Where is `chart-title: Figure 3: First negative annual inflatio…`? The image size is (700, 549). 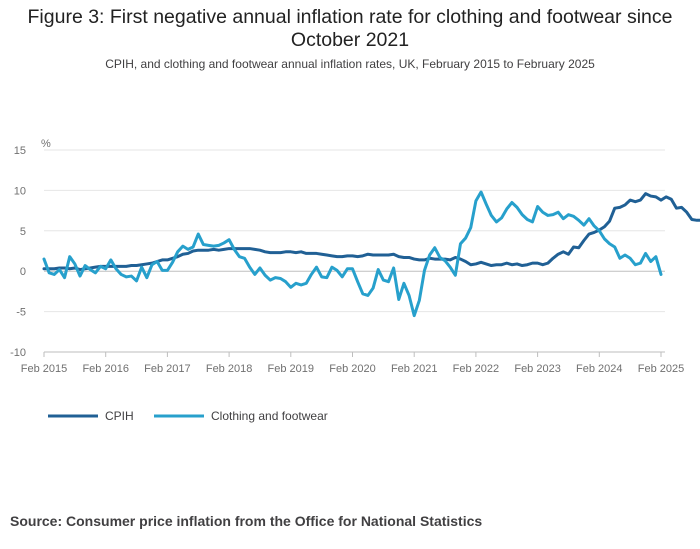
chart-title: Figure 3: First negative annual inflatio… is located at coordinates (350, 28).